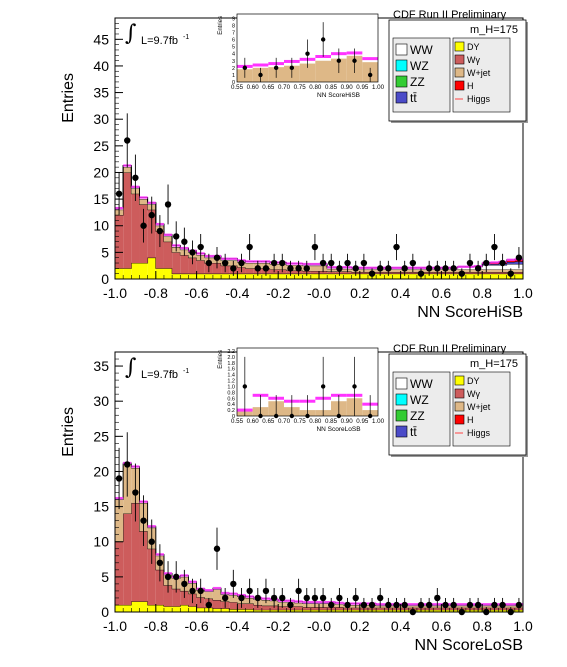 This screenshot has height=667, width=567. What do you see at coordinates (197, 293) in the screenshot?
I see `x-tick-label: -0.6` at bounding box center [197, 293].